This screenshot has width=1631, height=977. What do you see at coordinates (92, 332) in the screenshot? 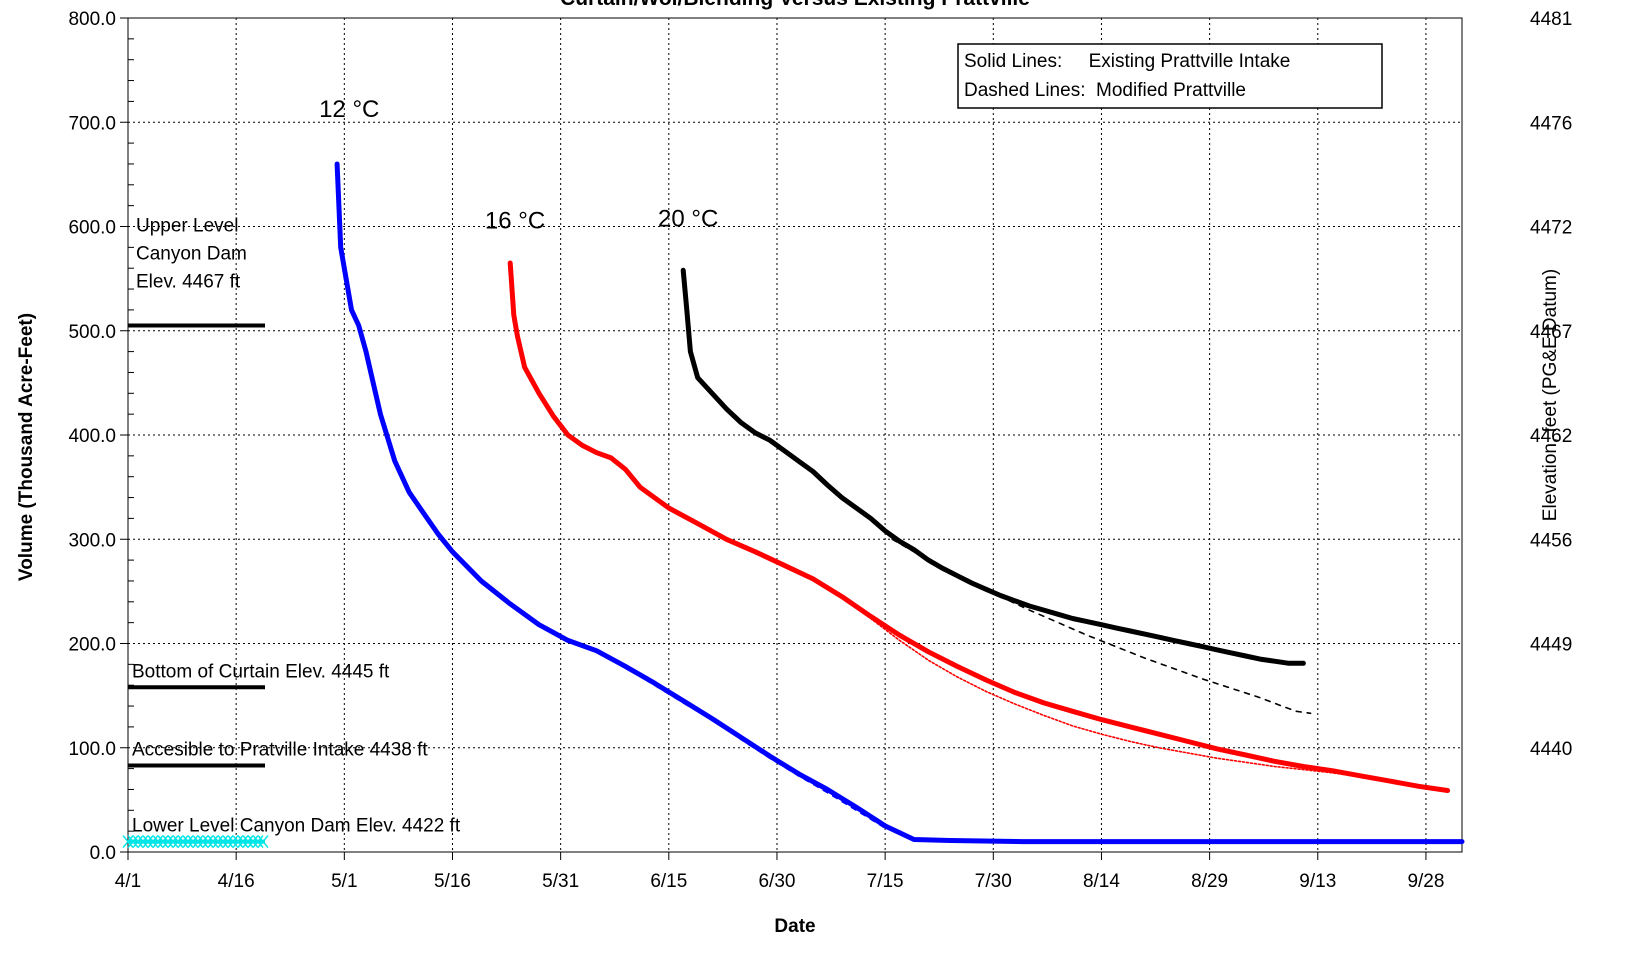
I see `y-tick-label: 500.0` at bounding box center [92, 332].